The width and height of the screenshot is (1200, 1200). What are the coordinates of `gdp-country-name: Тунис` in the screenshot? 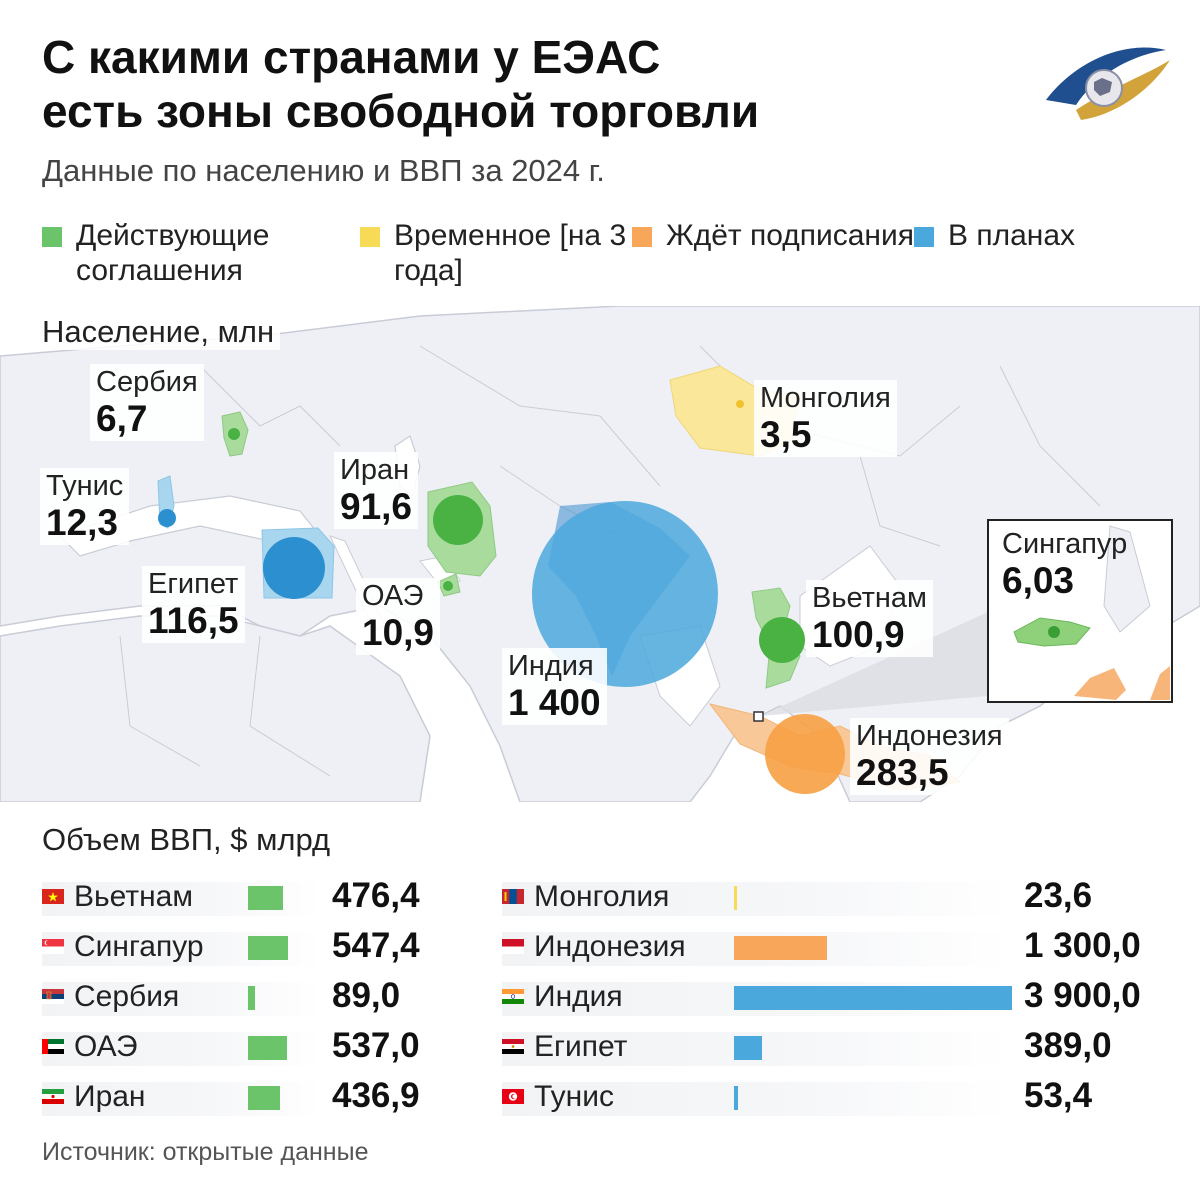 It's located at (574, 1096).